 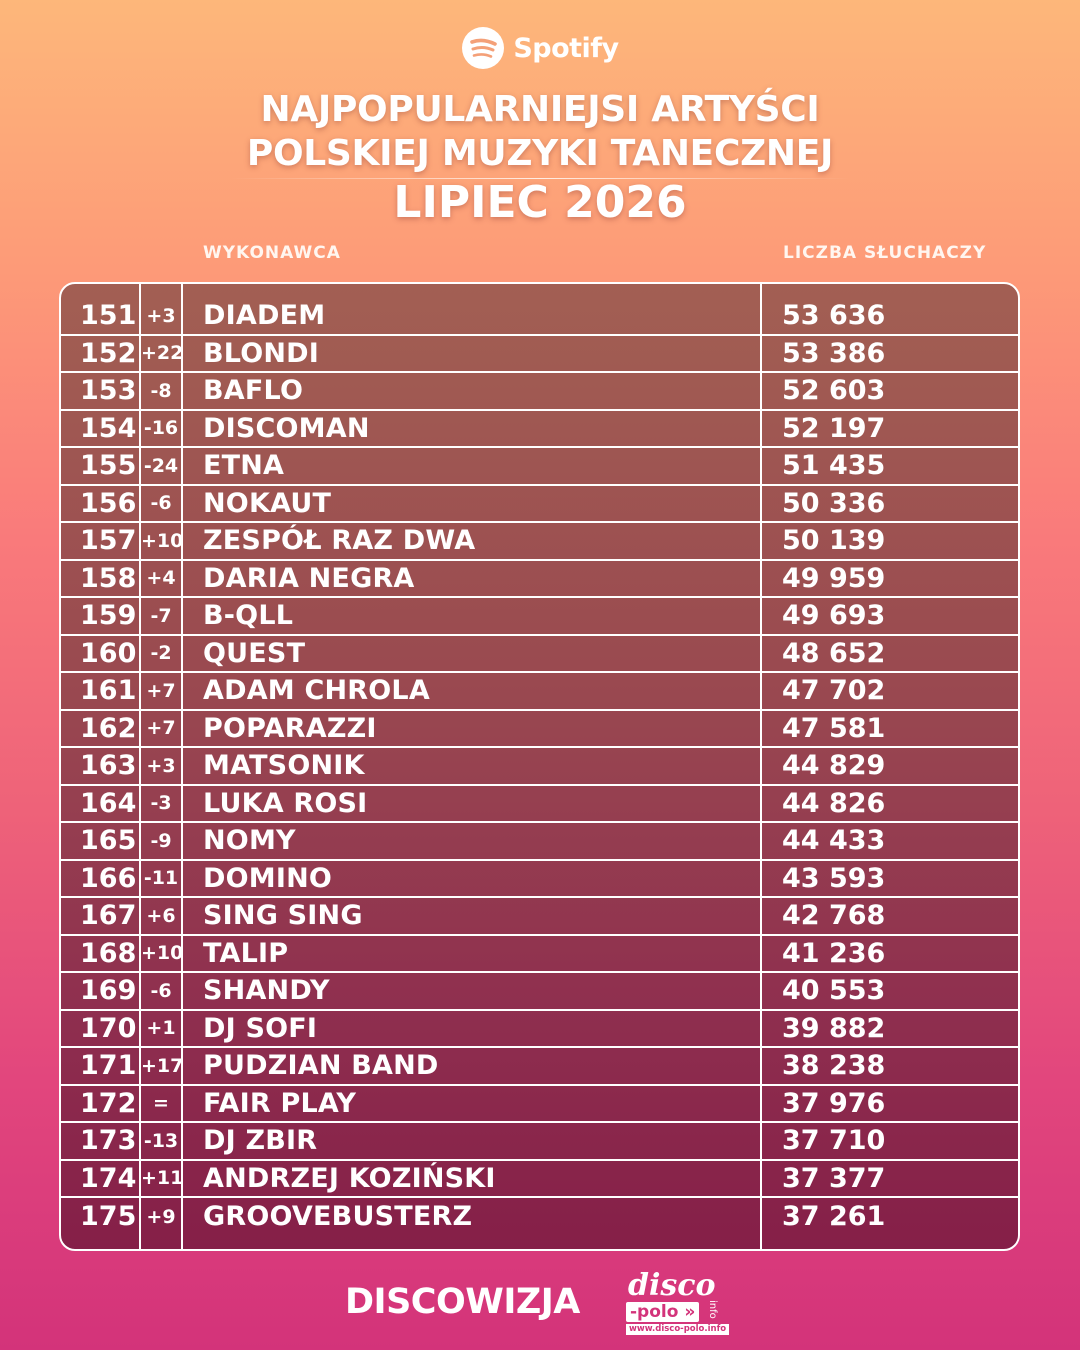 I want to click on change-cell: +9, so click(x=161, y=1216).